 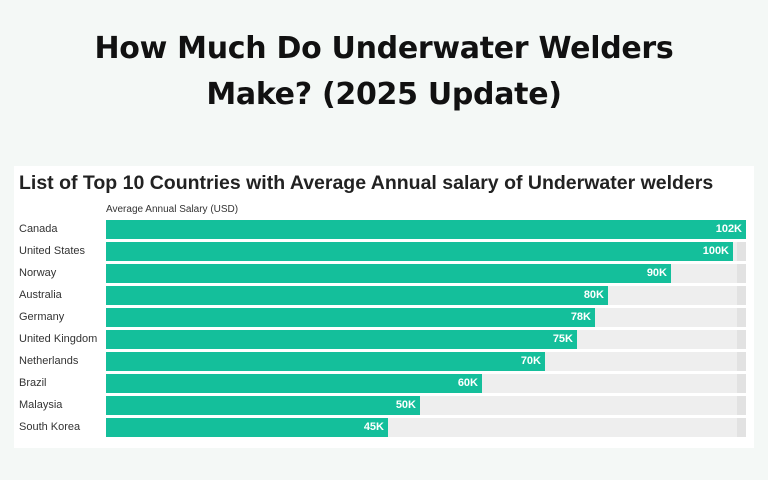 What do you see at coordinates (357, 295) in the screenshot?
I see `bar: 80K` at bounding box center [357, 295].